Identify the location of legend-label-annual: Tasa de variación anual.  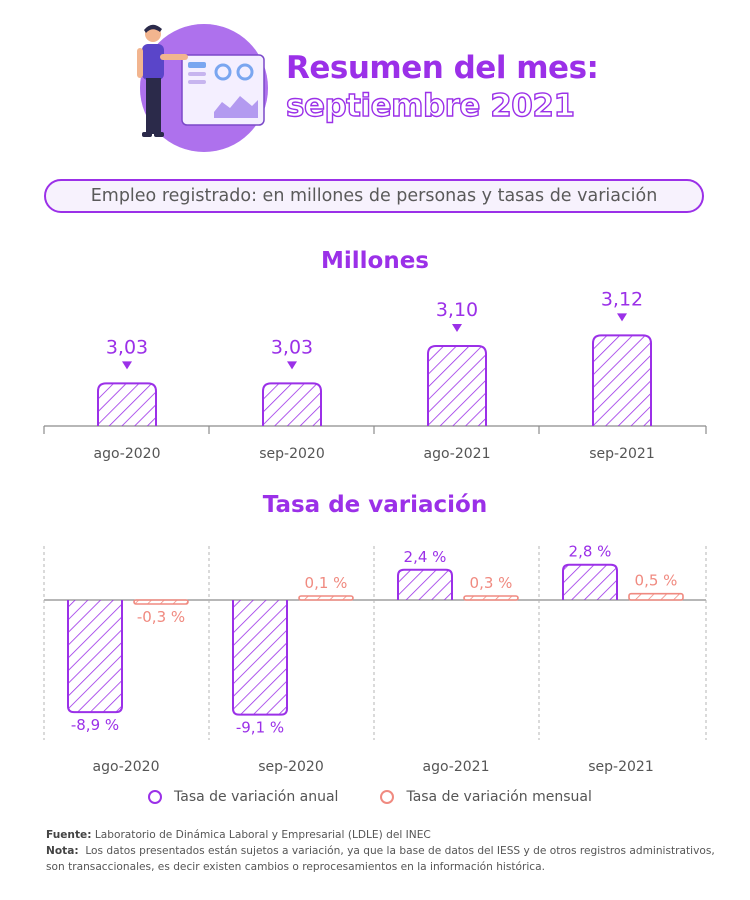
(256, 797).